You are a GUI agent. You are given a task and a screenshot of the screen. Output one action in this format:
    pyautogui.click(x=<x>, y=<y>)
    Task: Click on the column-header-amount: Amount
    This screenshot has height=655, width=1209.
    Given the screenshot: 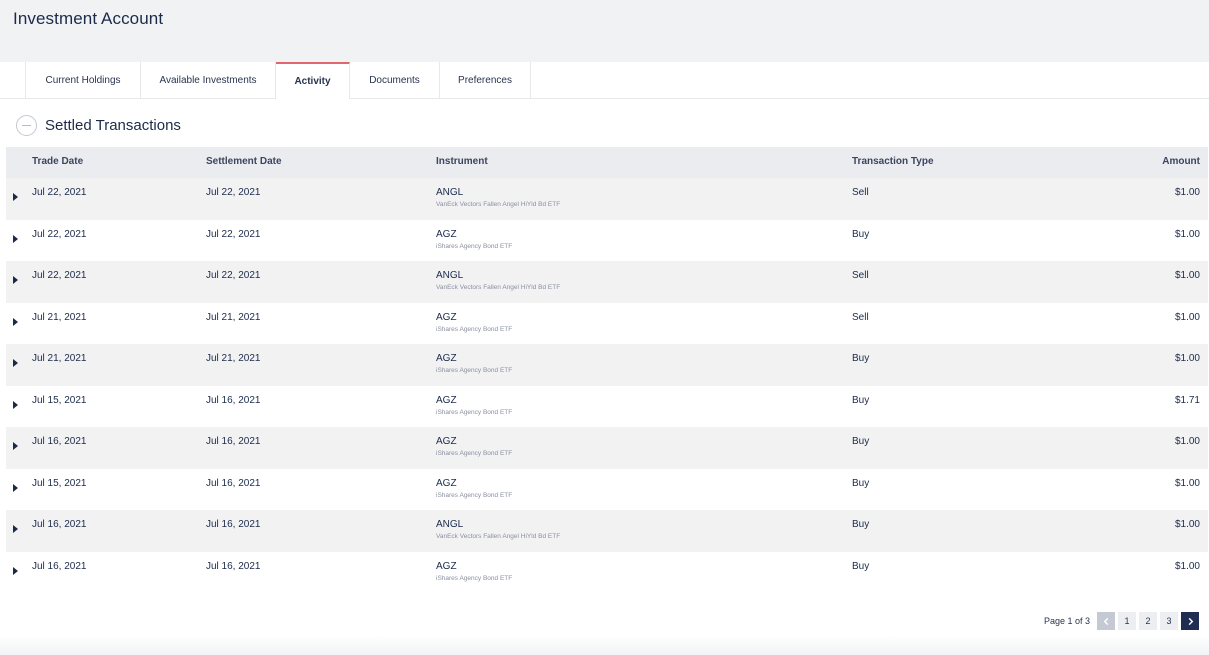 What is the action you would take?
    pyautogui.click(x=1181, y=161)
    